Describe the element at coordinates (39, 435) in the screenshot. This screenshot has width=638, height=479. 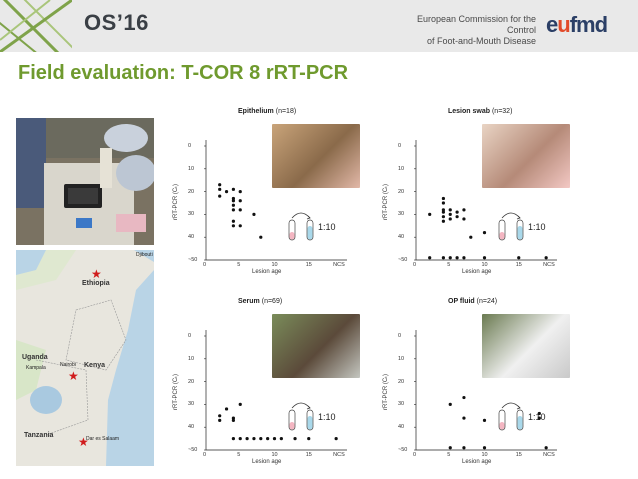
I see `map-label-tanzania: Tanzania` at that location.